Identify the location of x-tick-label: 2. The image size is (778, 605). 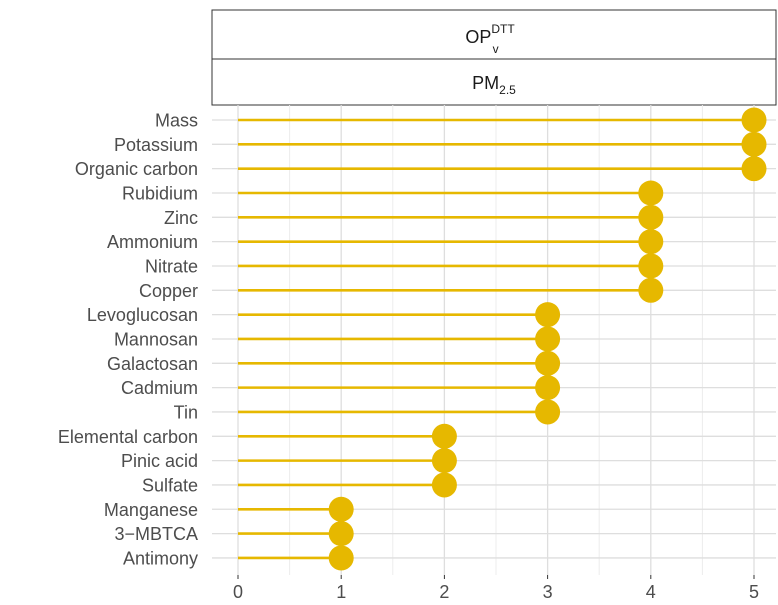
(444, 592).